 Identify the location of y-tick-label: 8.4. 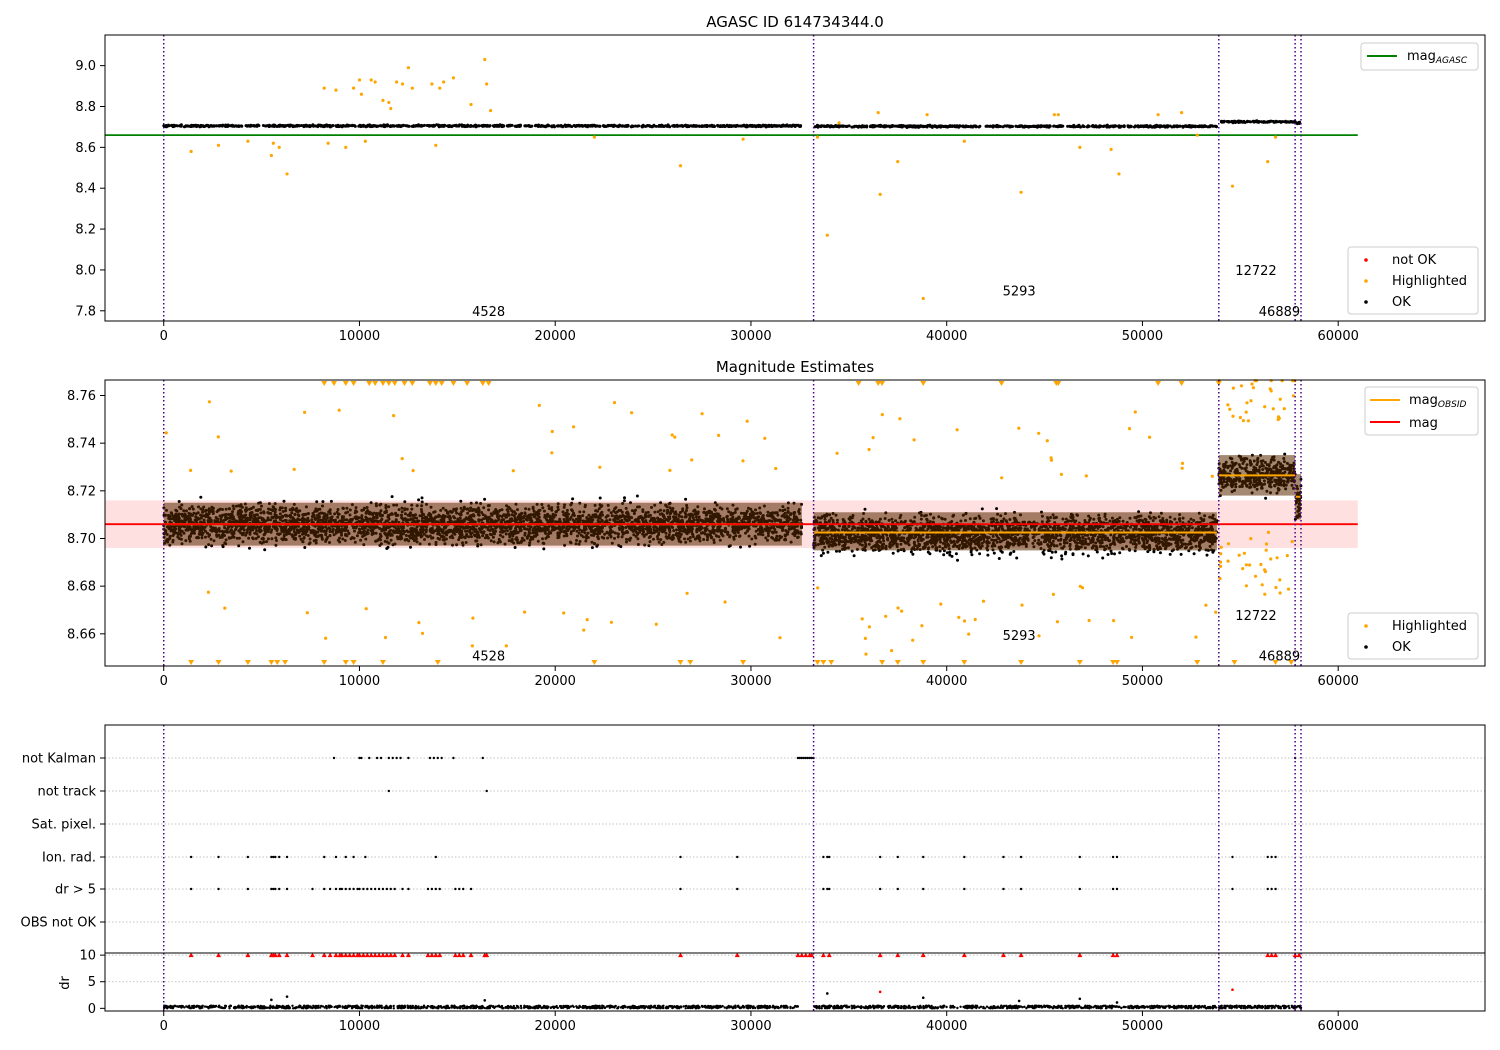
(85, 189).